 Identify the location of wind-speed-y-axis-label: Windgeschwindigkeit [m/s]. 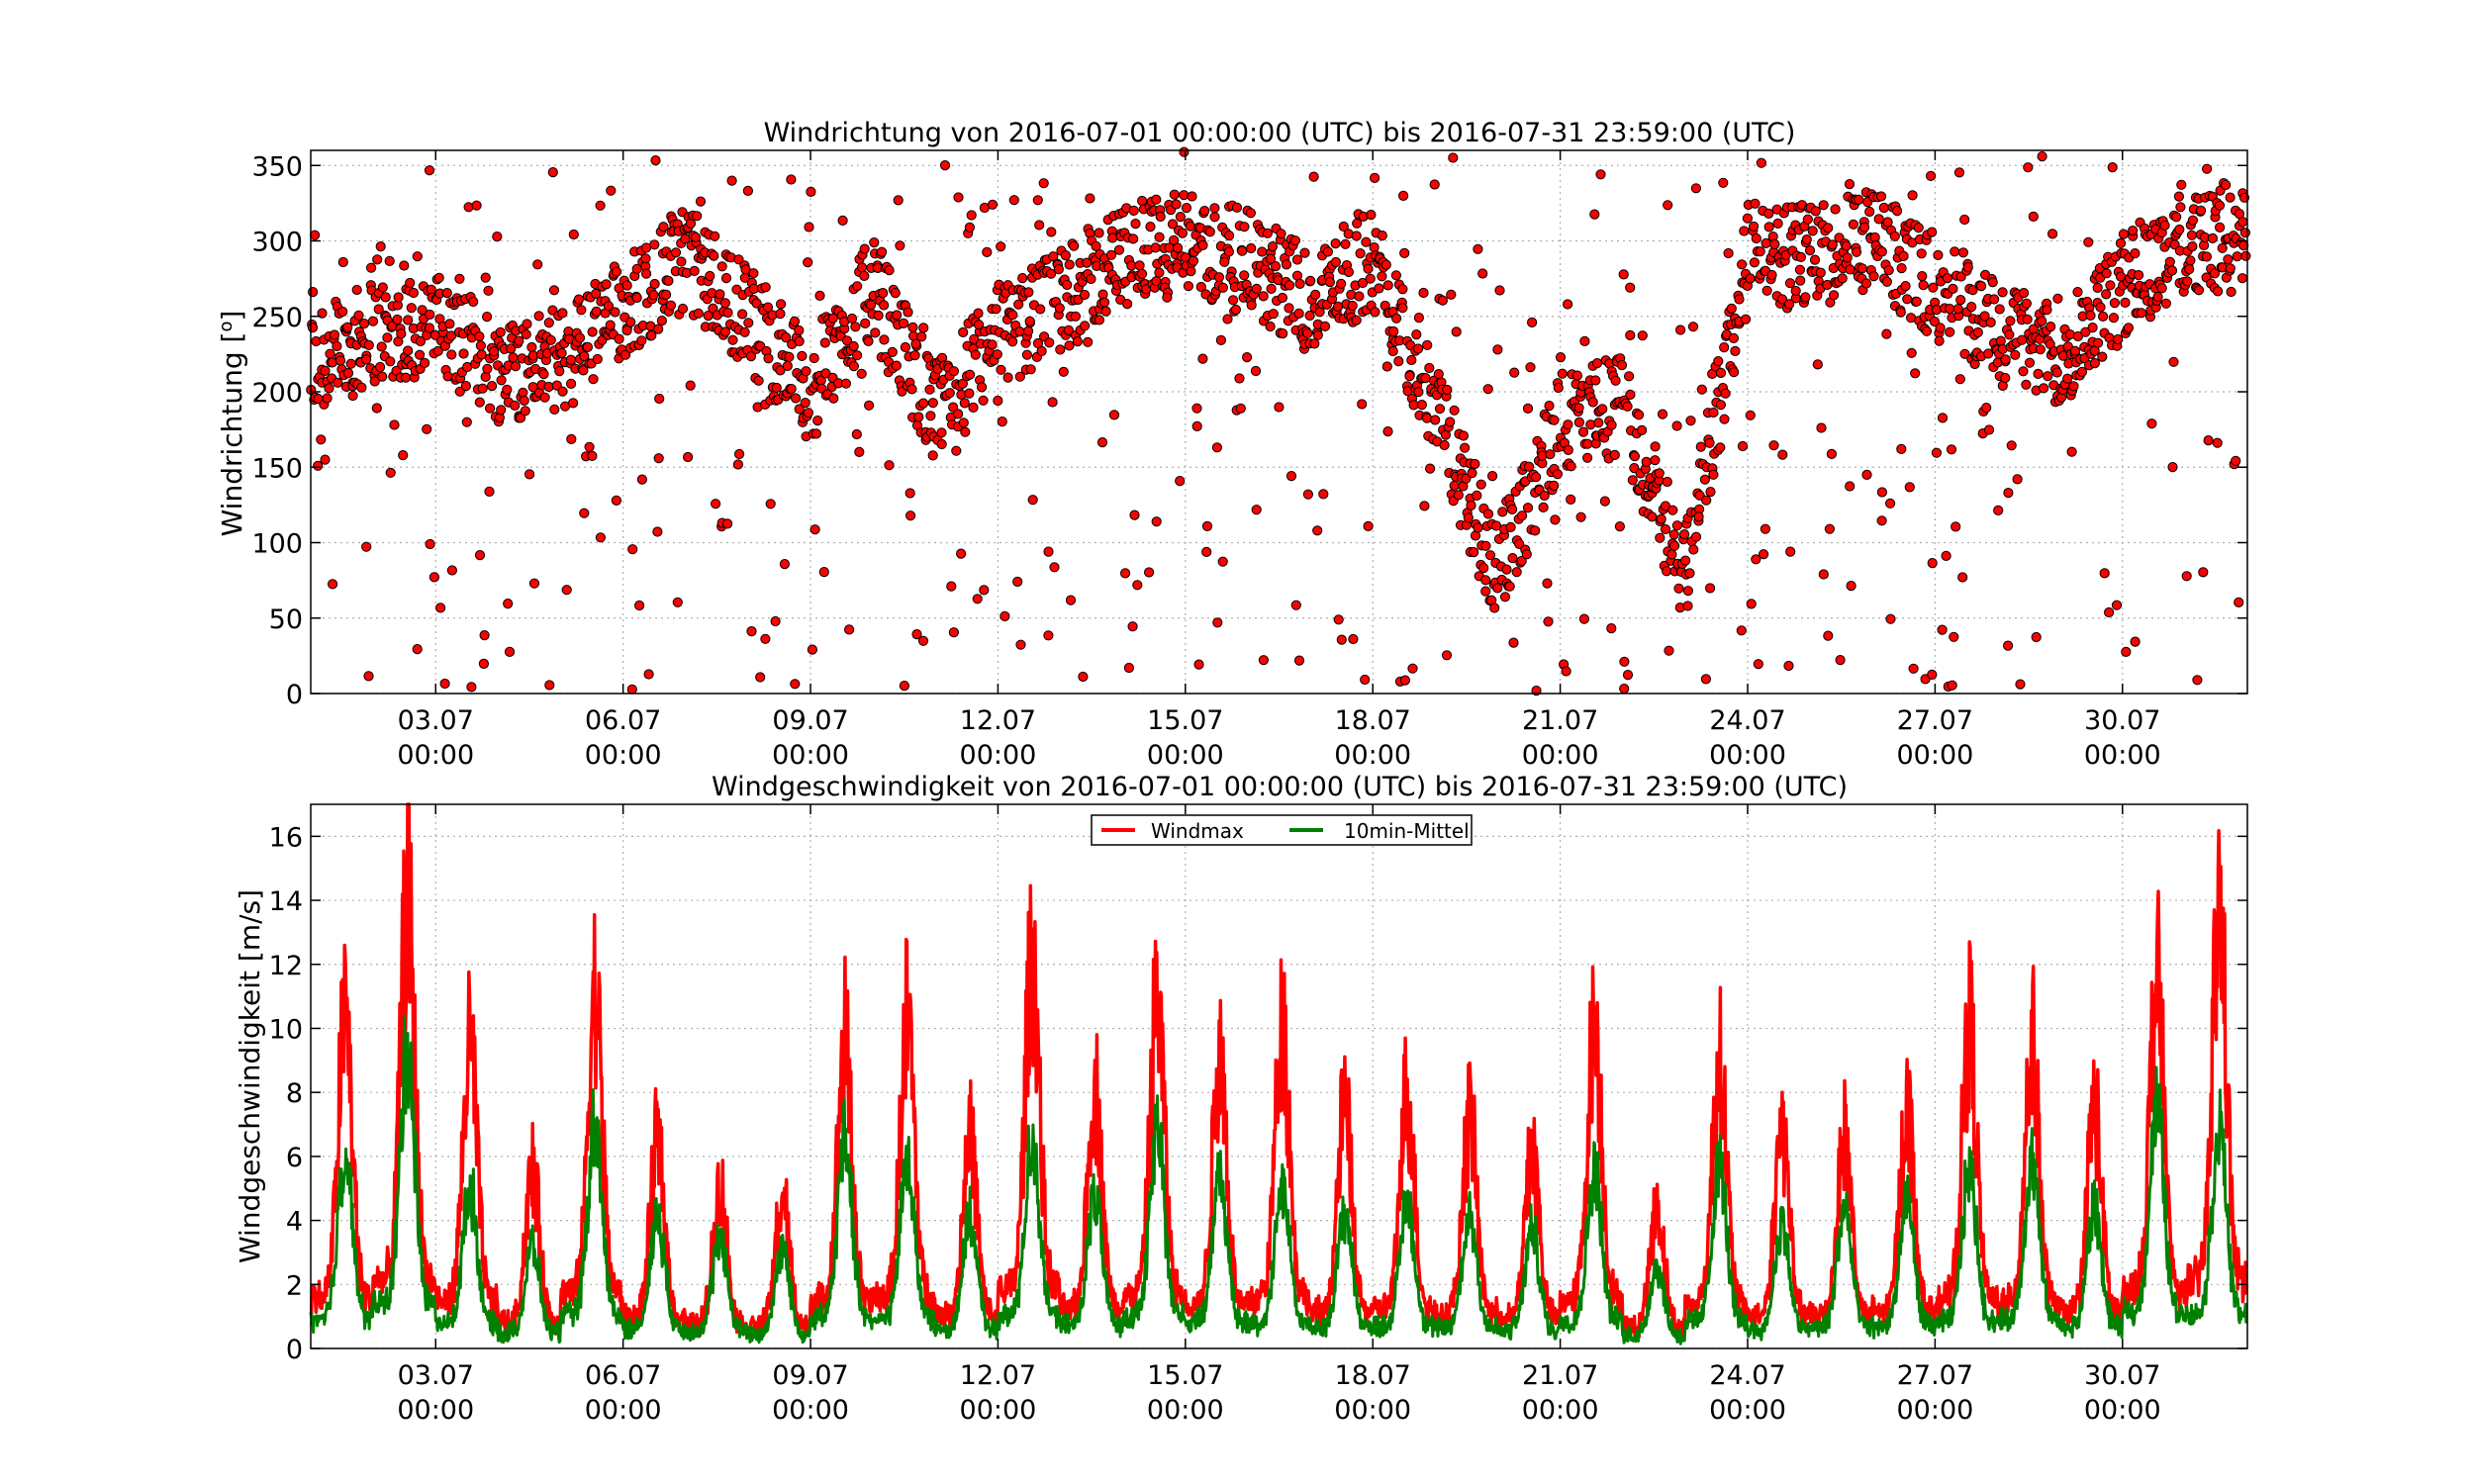
(250, 1076).